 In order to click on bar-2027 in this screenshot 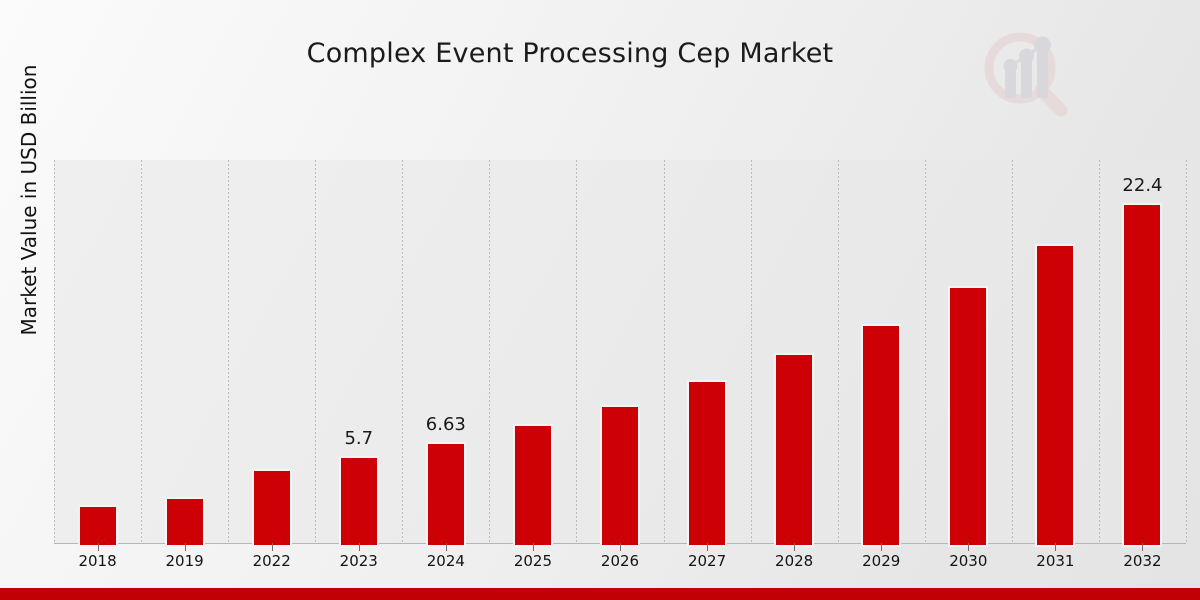, I will do `click(707, 463)`.